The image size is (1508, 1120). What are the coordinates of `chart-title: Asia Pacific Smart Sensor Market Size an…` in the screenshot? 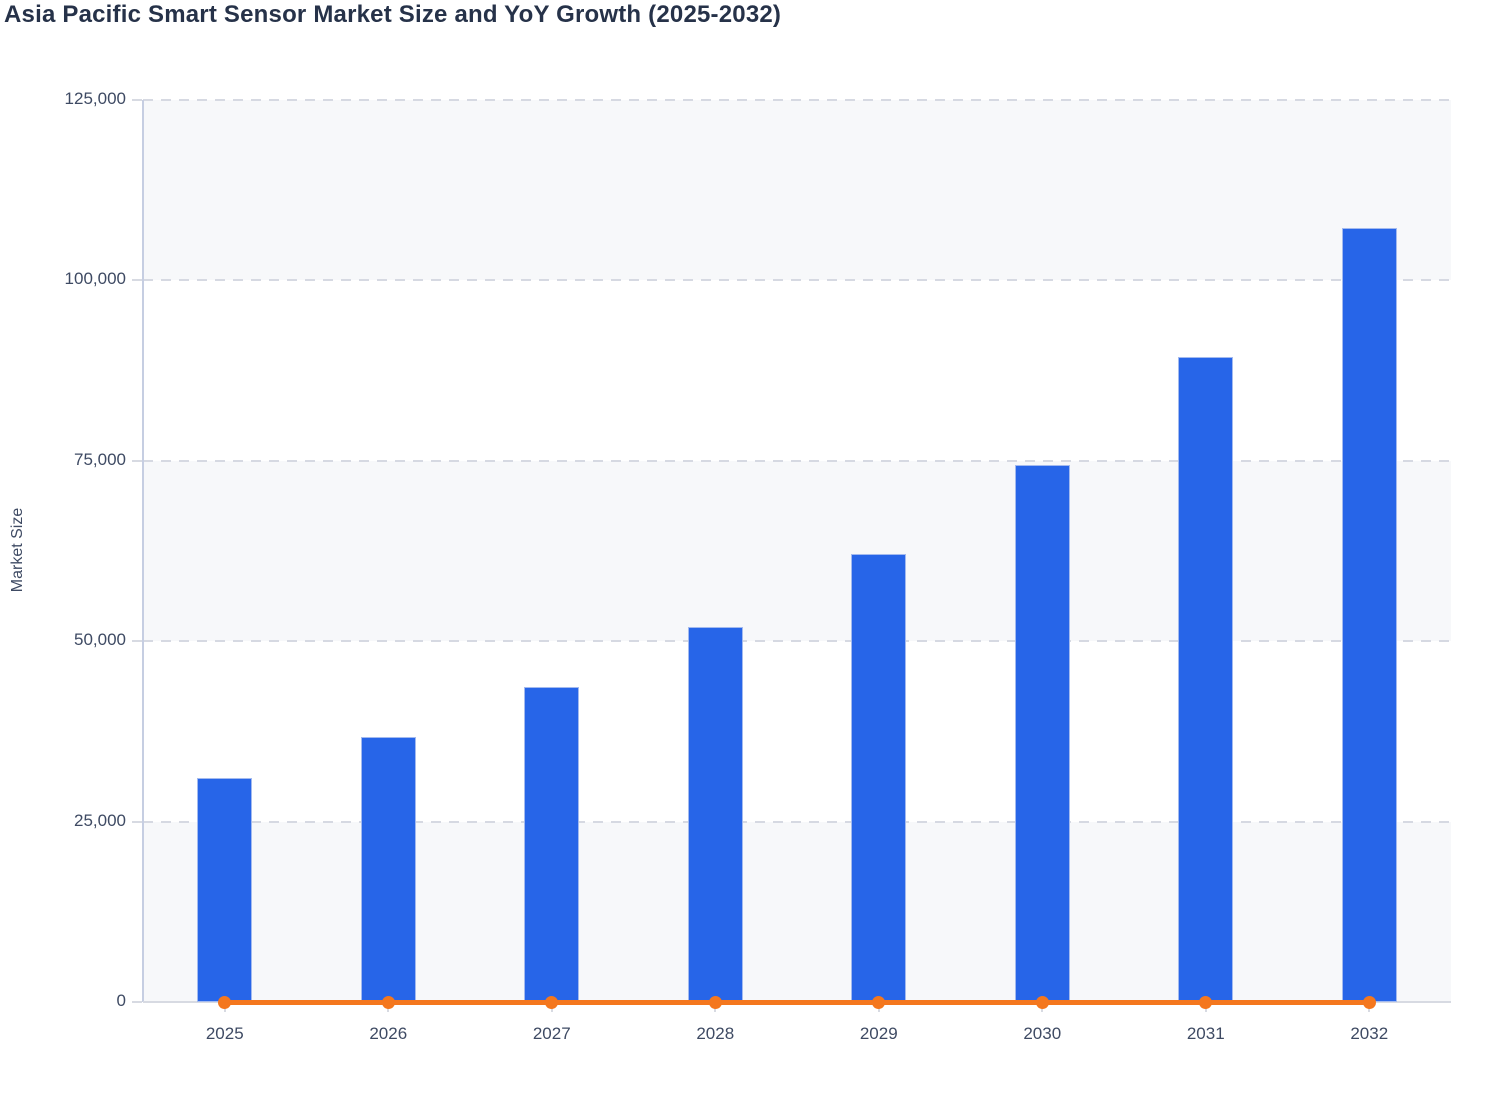 It's located at (393, 14).